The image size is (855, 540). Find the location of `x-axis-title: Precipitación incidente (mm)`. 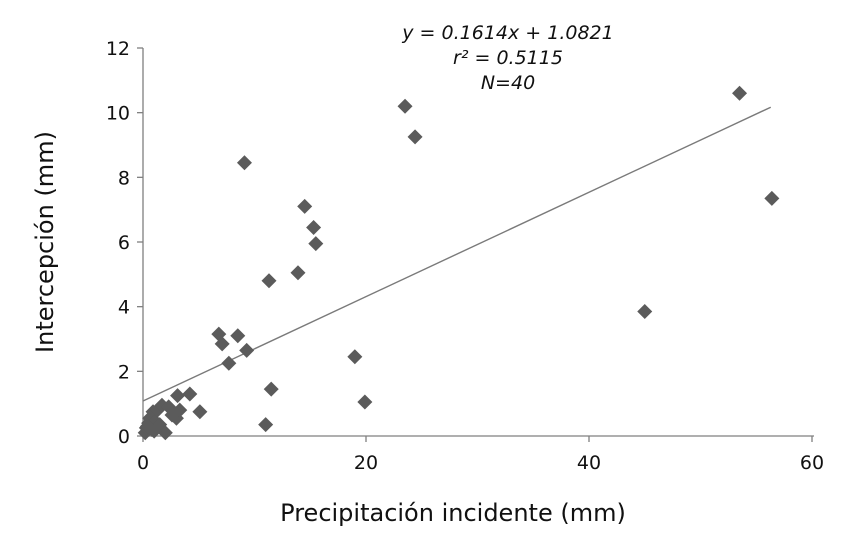

x-axis-title: Precipitación incidente (mm) is located at coordinates (453, 513).